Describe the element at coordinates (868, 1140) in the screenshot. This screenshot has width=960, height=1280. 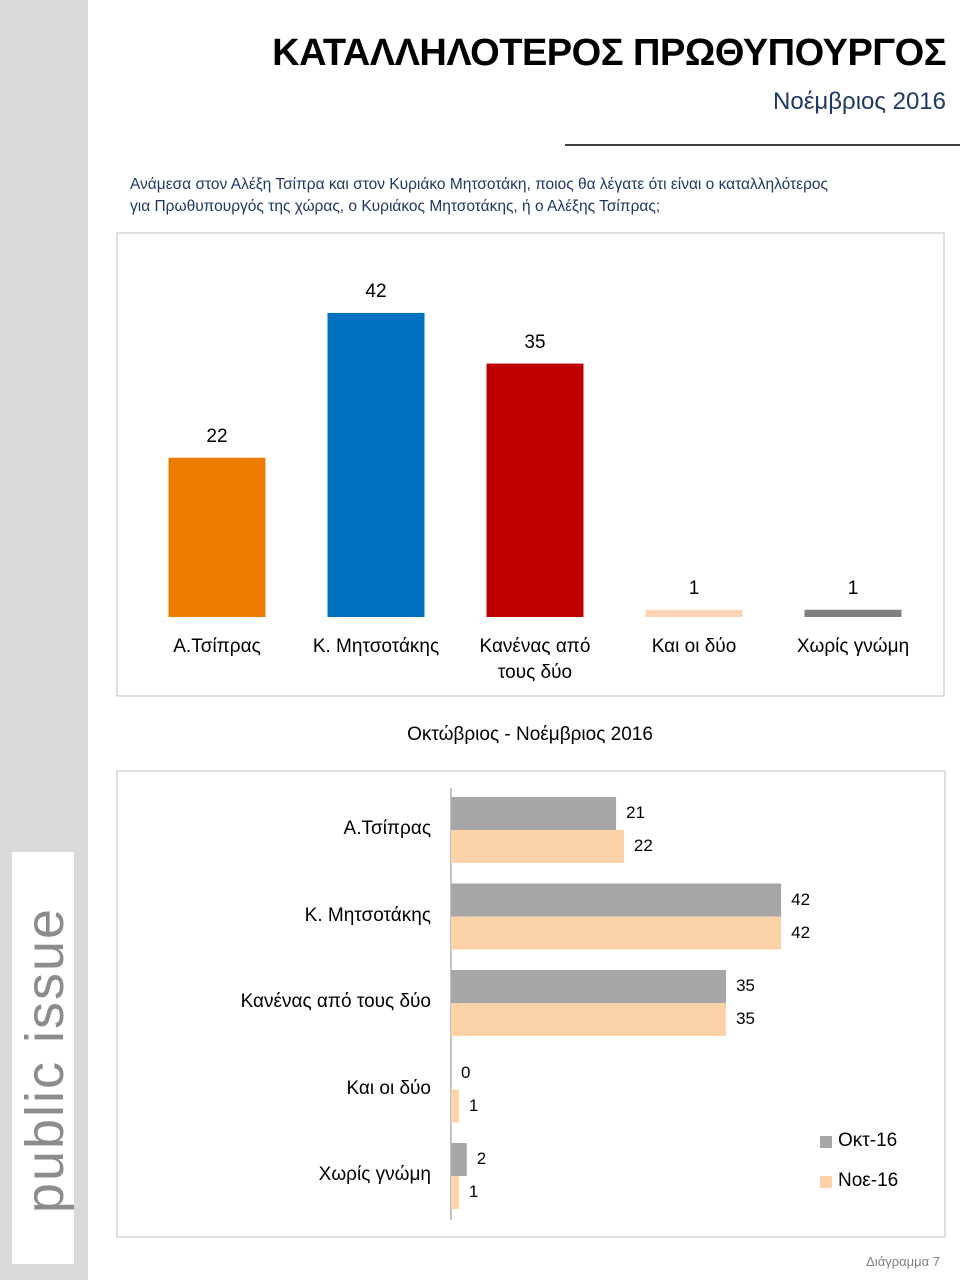
I see `legend-label: Οκτ-16` at that location.